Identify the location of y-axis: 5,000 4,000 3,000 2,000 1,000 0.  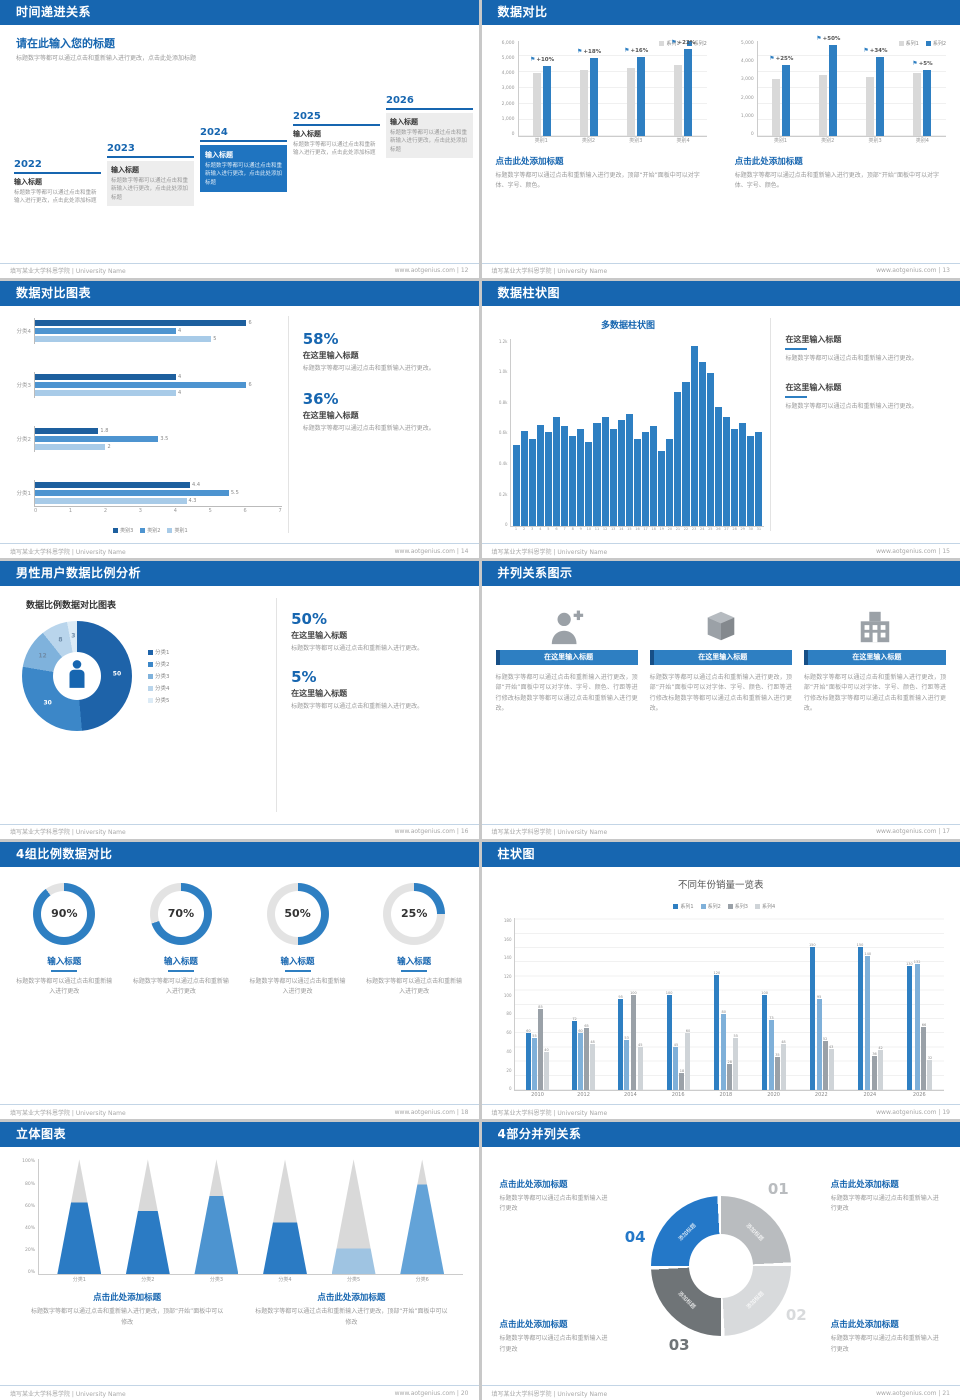
(746, 89).